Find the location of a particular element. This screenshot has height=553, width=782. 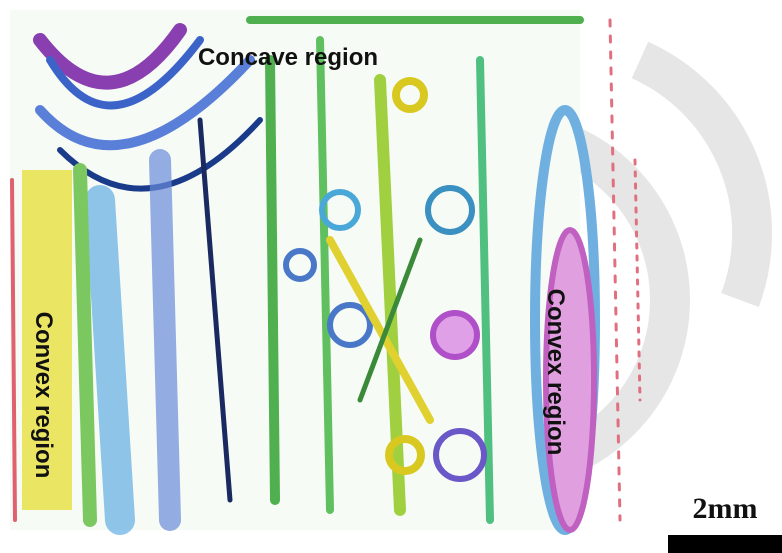

scale-label: 2mm is located at coordinates (725, 508).